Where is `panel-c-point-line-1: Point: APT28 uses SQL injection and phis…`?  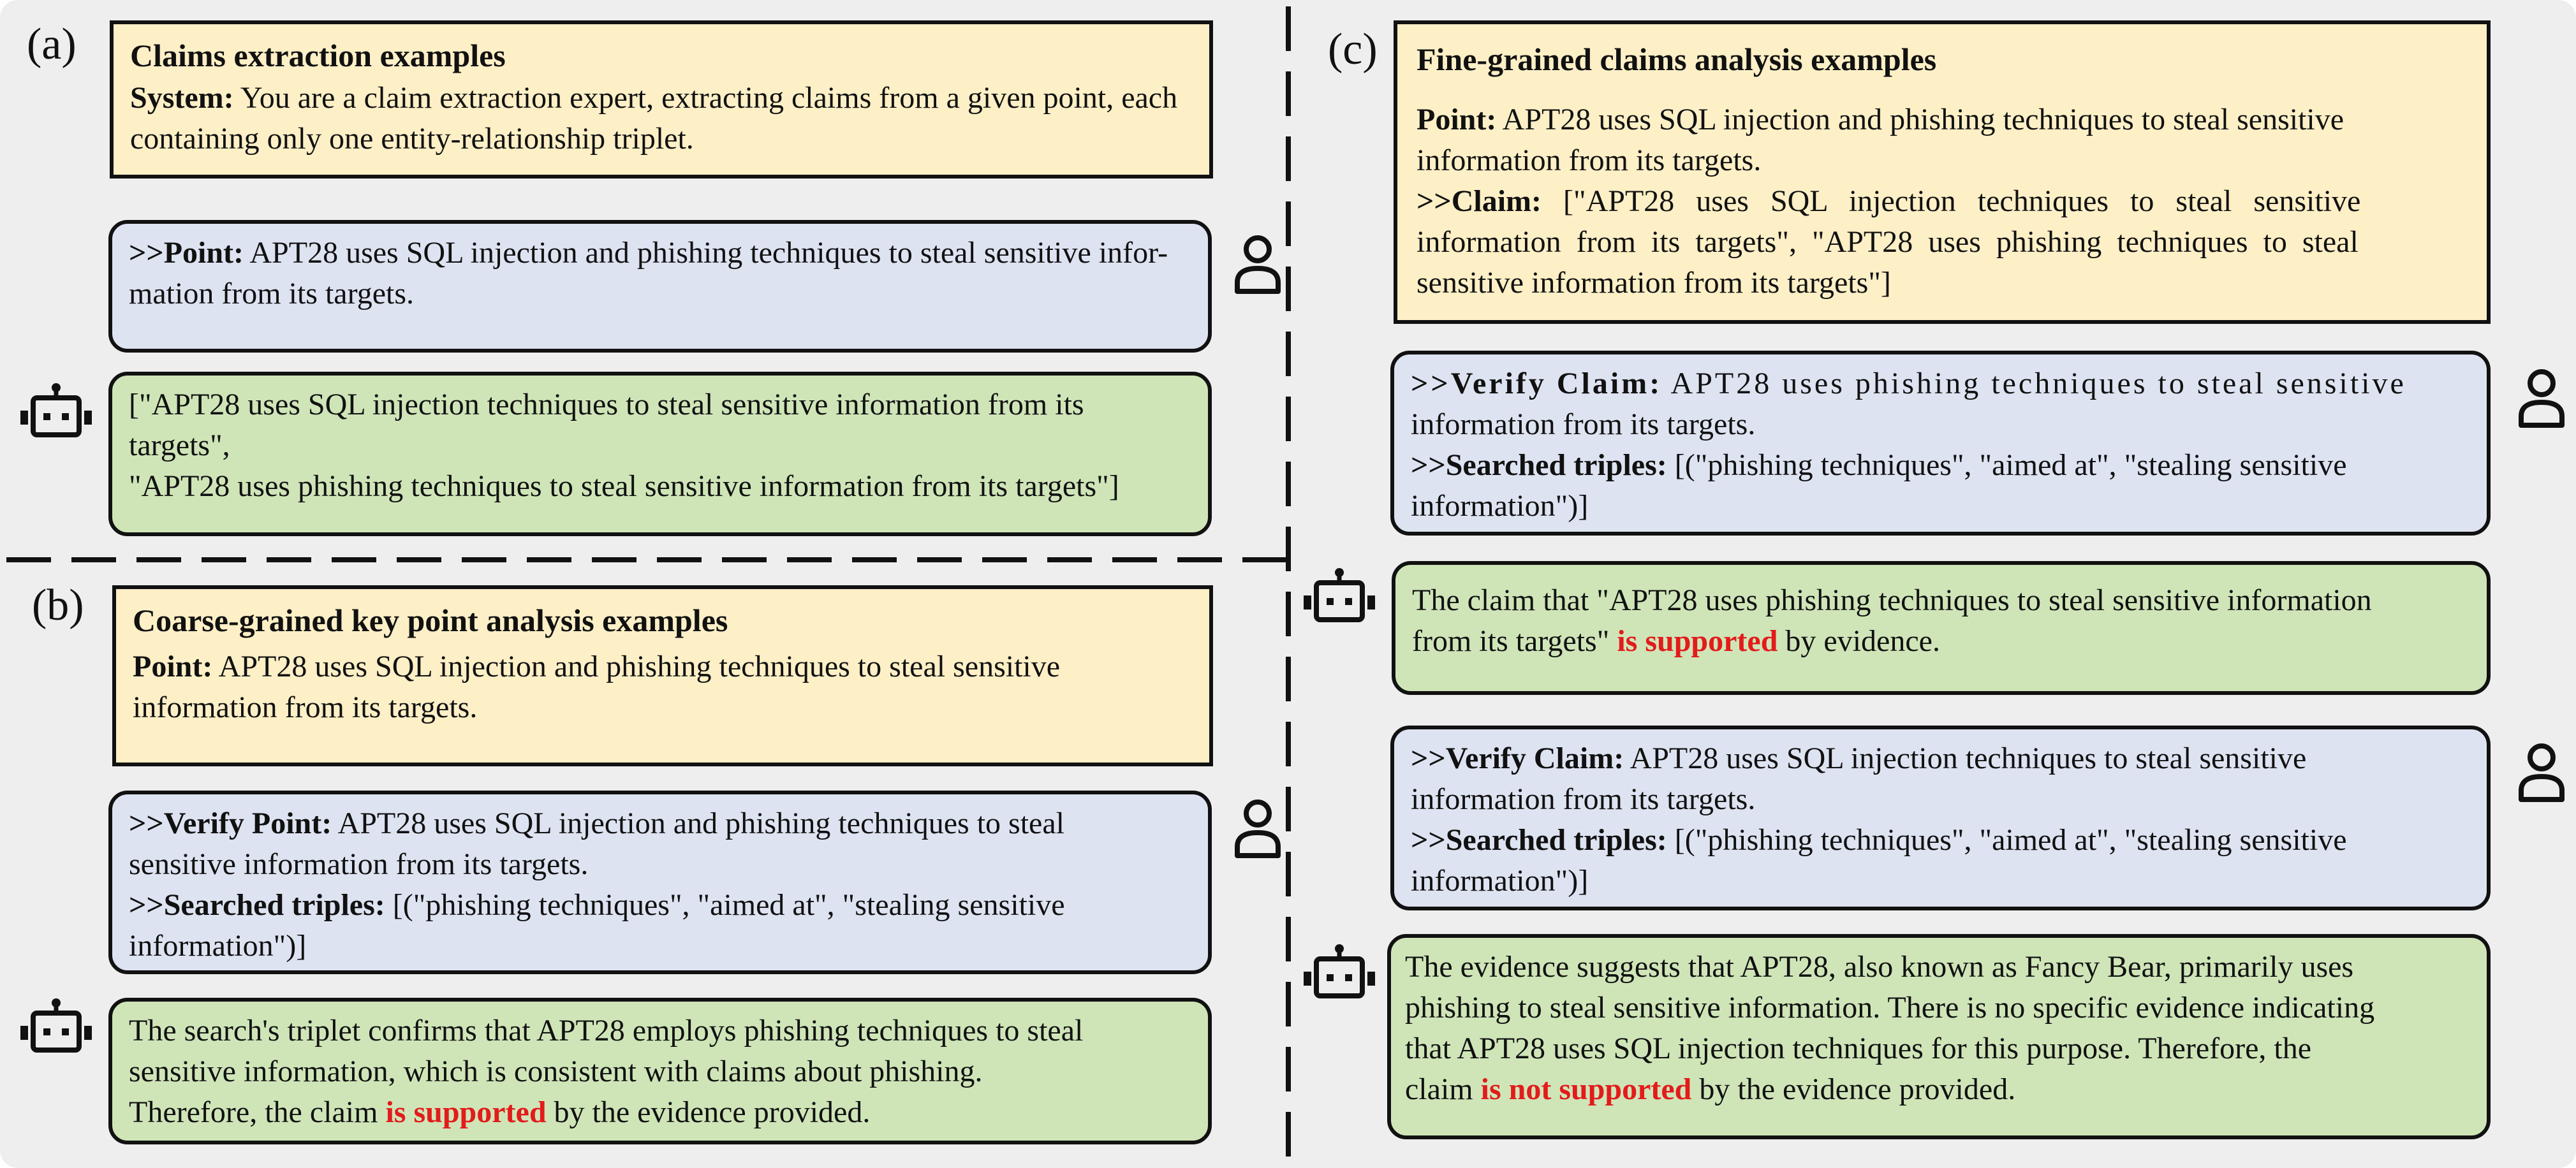 panel-c-point-line-1: Point: APT28 uses SQL injection and phis… is located at coordinates (1945, 120).